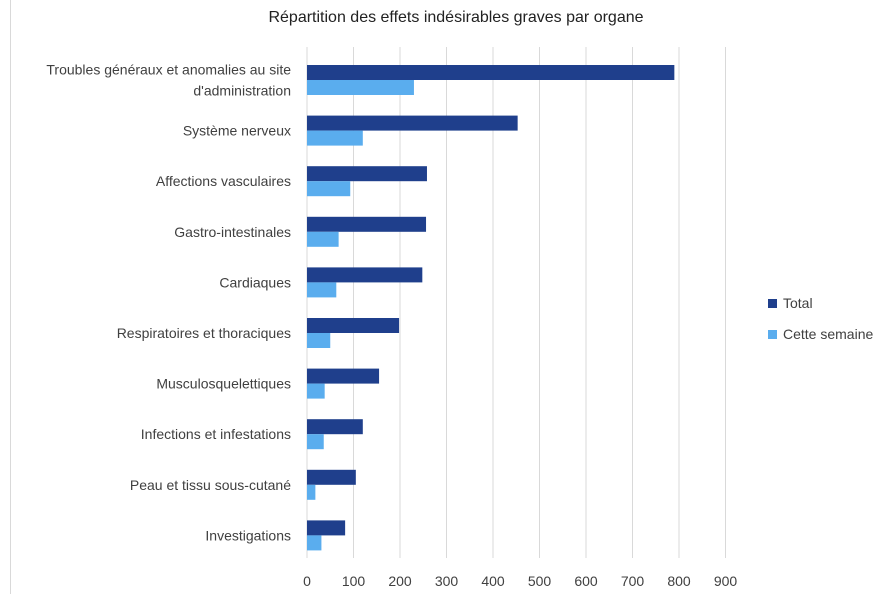  I want to click on x-tick-label-400: 400, so click(493, 581).